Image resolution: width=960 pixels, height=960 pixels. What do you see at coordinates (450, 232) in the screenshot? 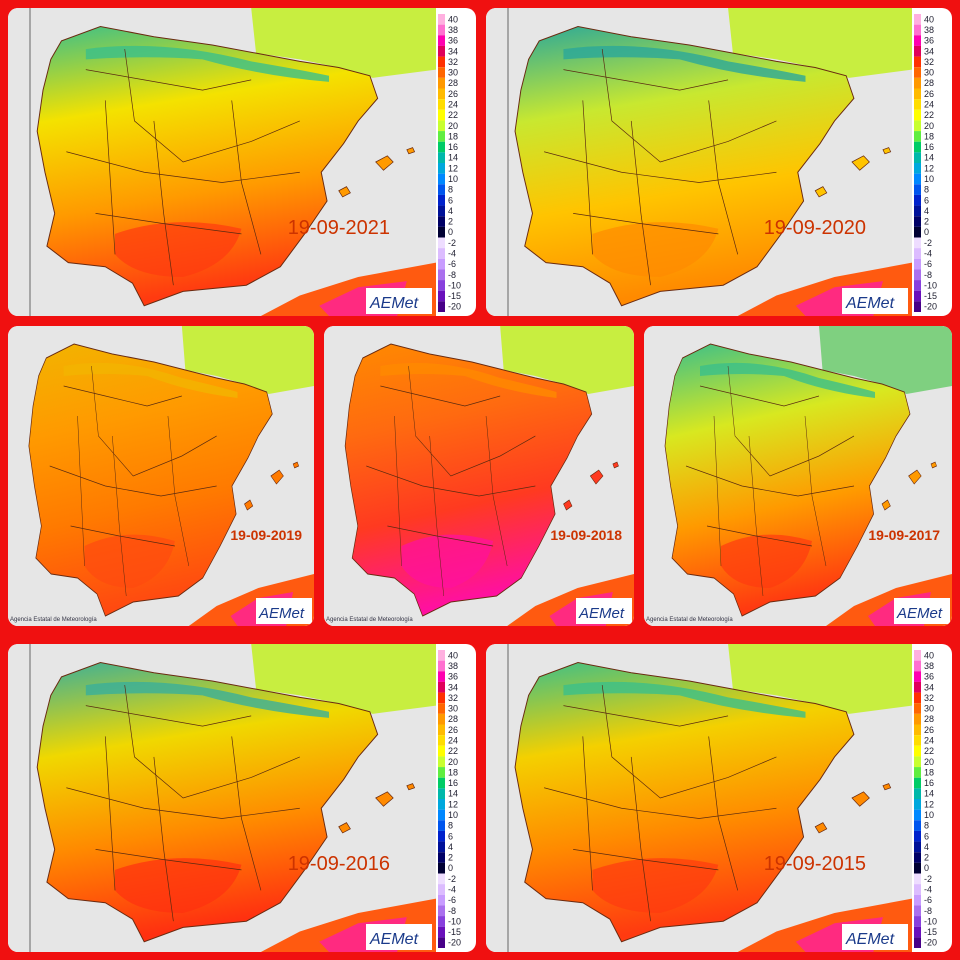
I see `scale-label: 0` at bounding box center [450, 232].